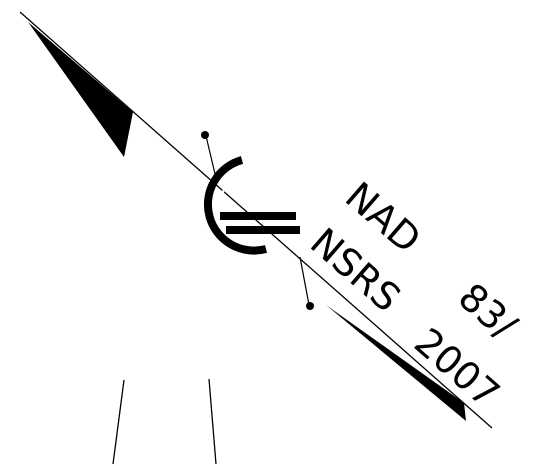 The image size is (556, 466). What do you see at coordinates (118, 422) in the screenshot?
I see `left-runway-line` at bounding box center [118, 422].